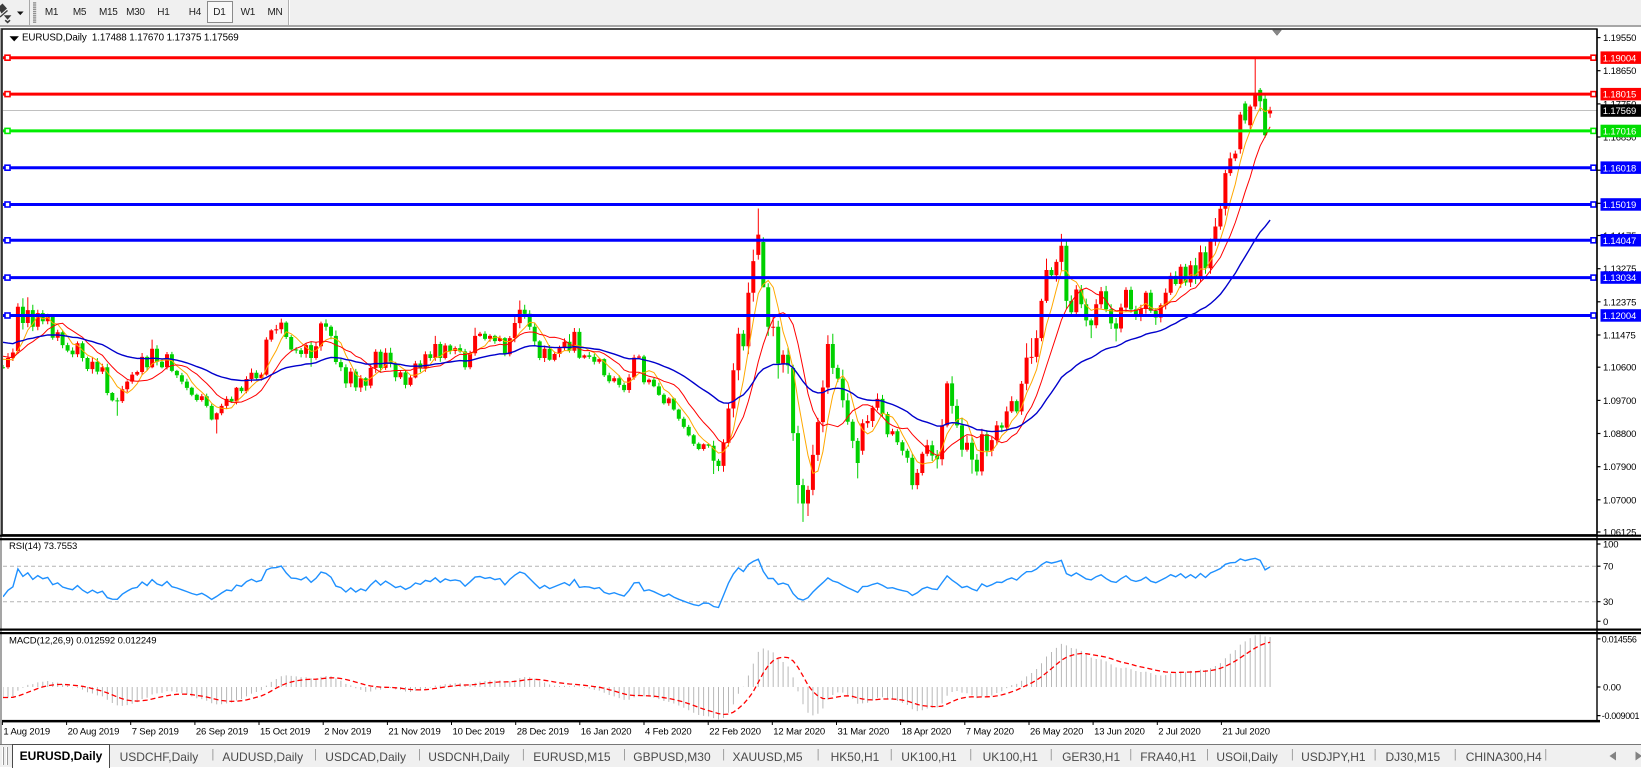 The image size is (1641, 768). I want to click on svg-text: 16 Jan 2020, so click(606, 732).